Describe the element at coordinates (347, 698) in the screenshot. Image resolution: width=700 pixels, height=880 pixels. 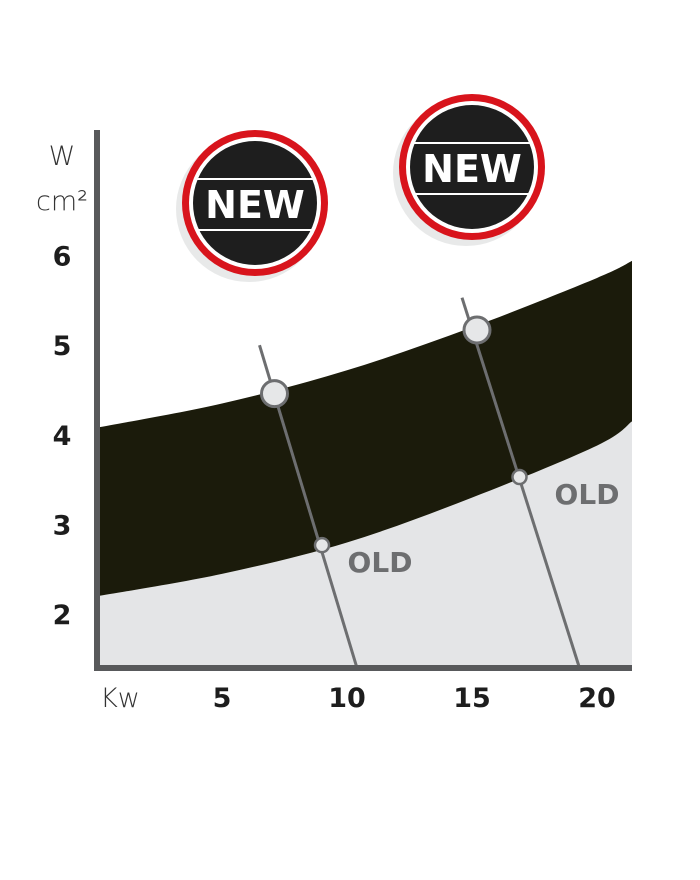
I see `x-tick-label: 10` at that location.